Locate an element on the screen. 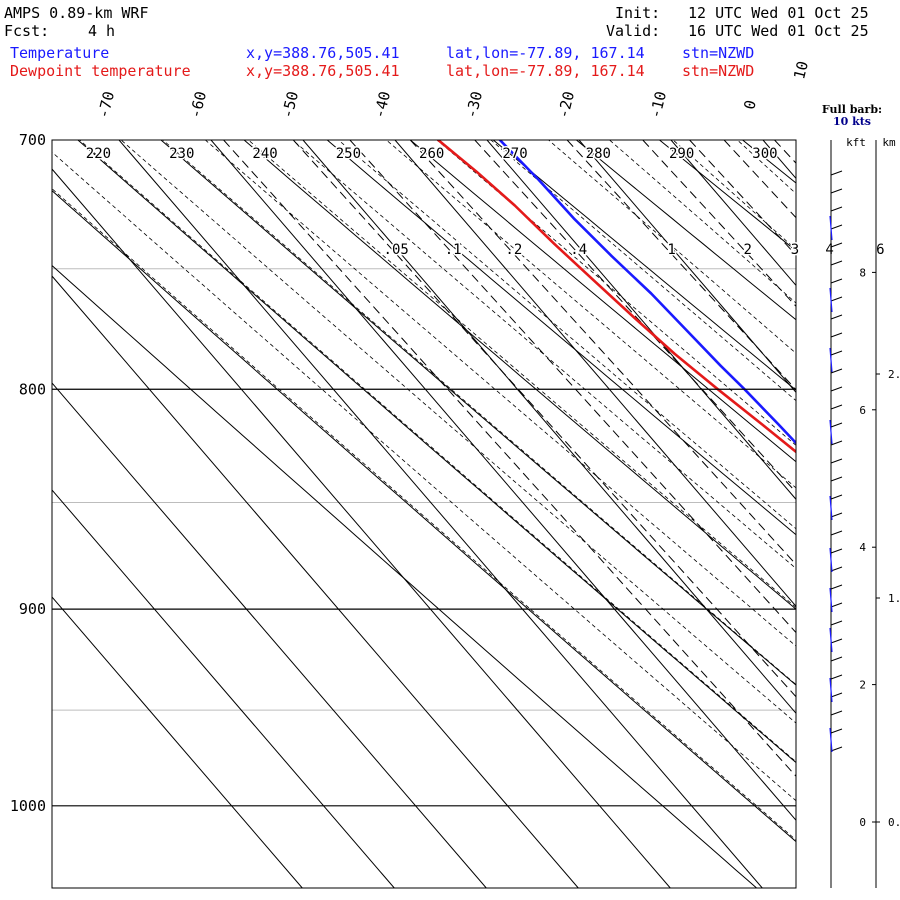 This screenshot has width=900, height=900. barb-legend-title: Full barb: 10 kts is located at coordinates (852, 116).